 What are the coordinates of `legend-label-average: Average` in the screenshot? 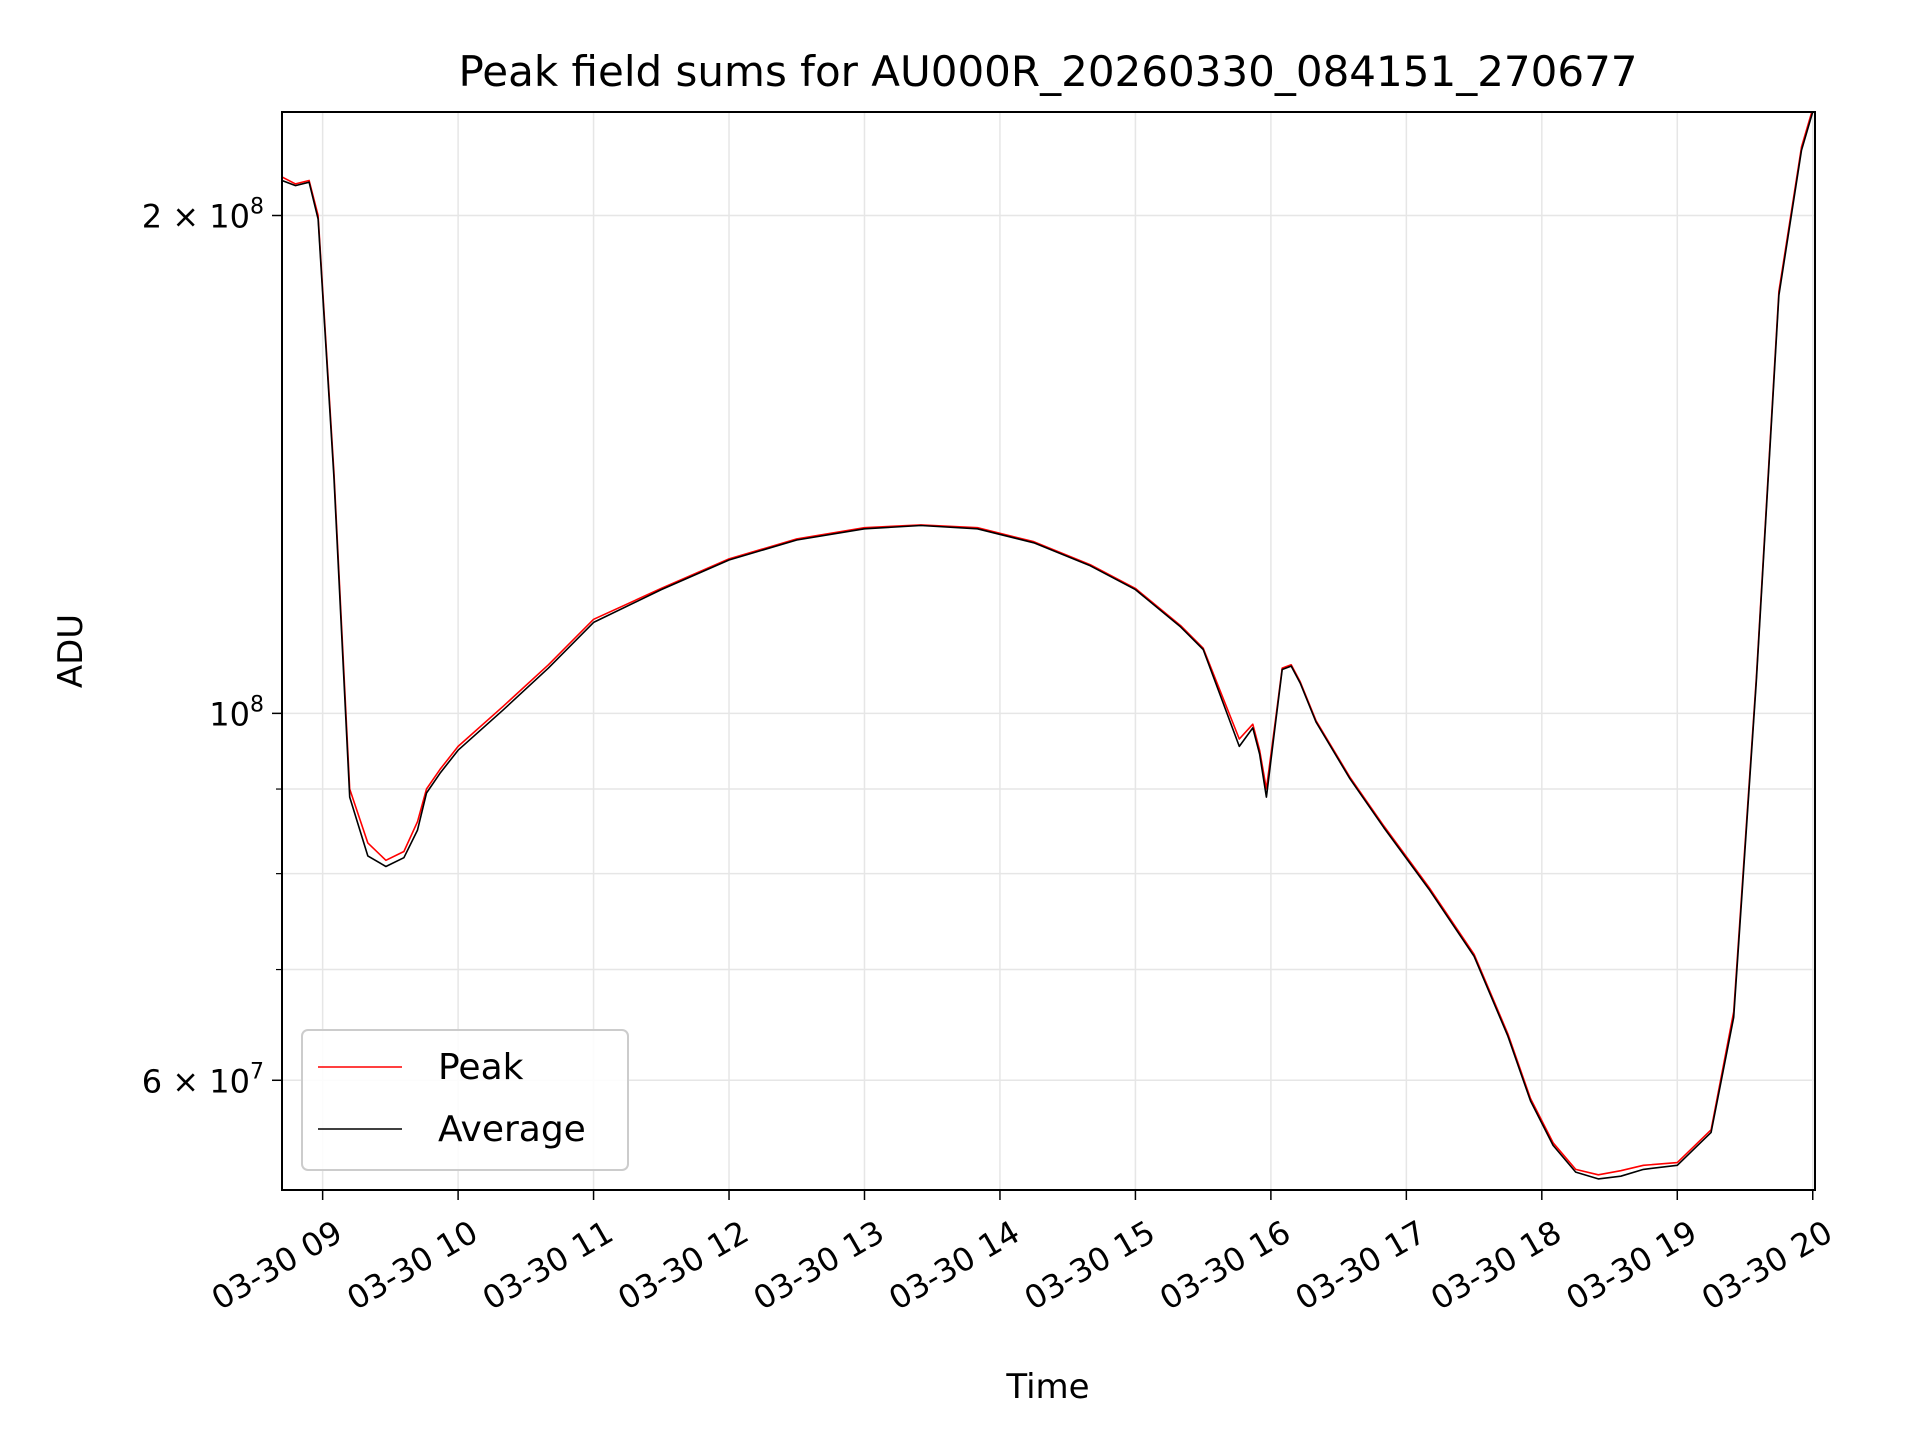 It's located at (512, 1129).